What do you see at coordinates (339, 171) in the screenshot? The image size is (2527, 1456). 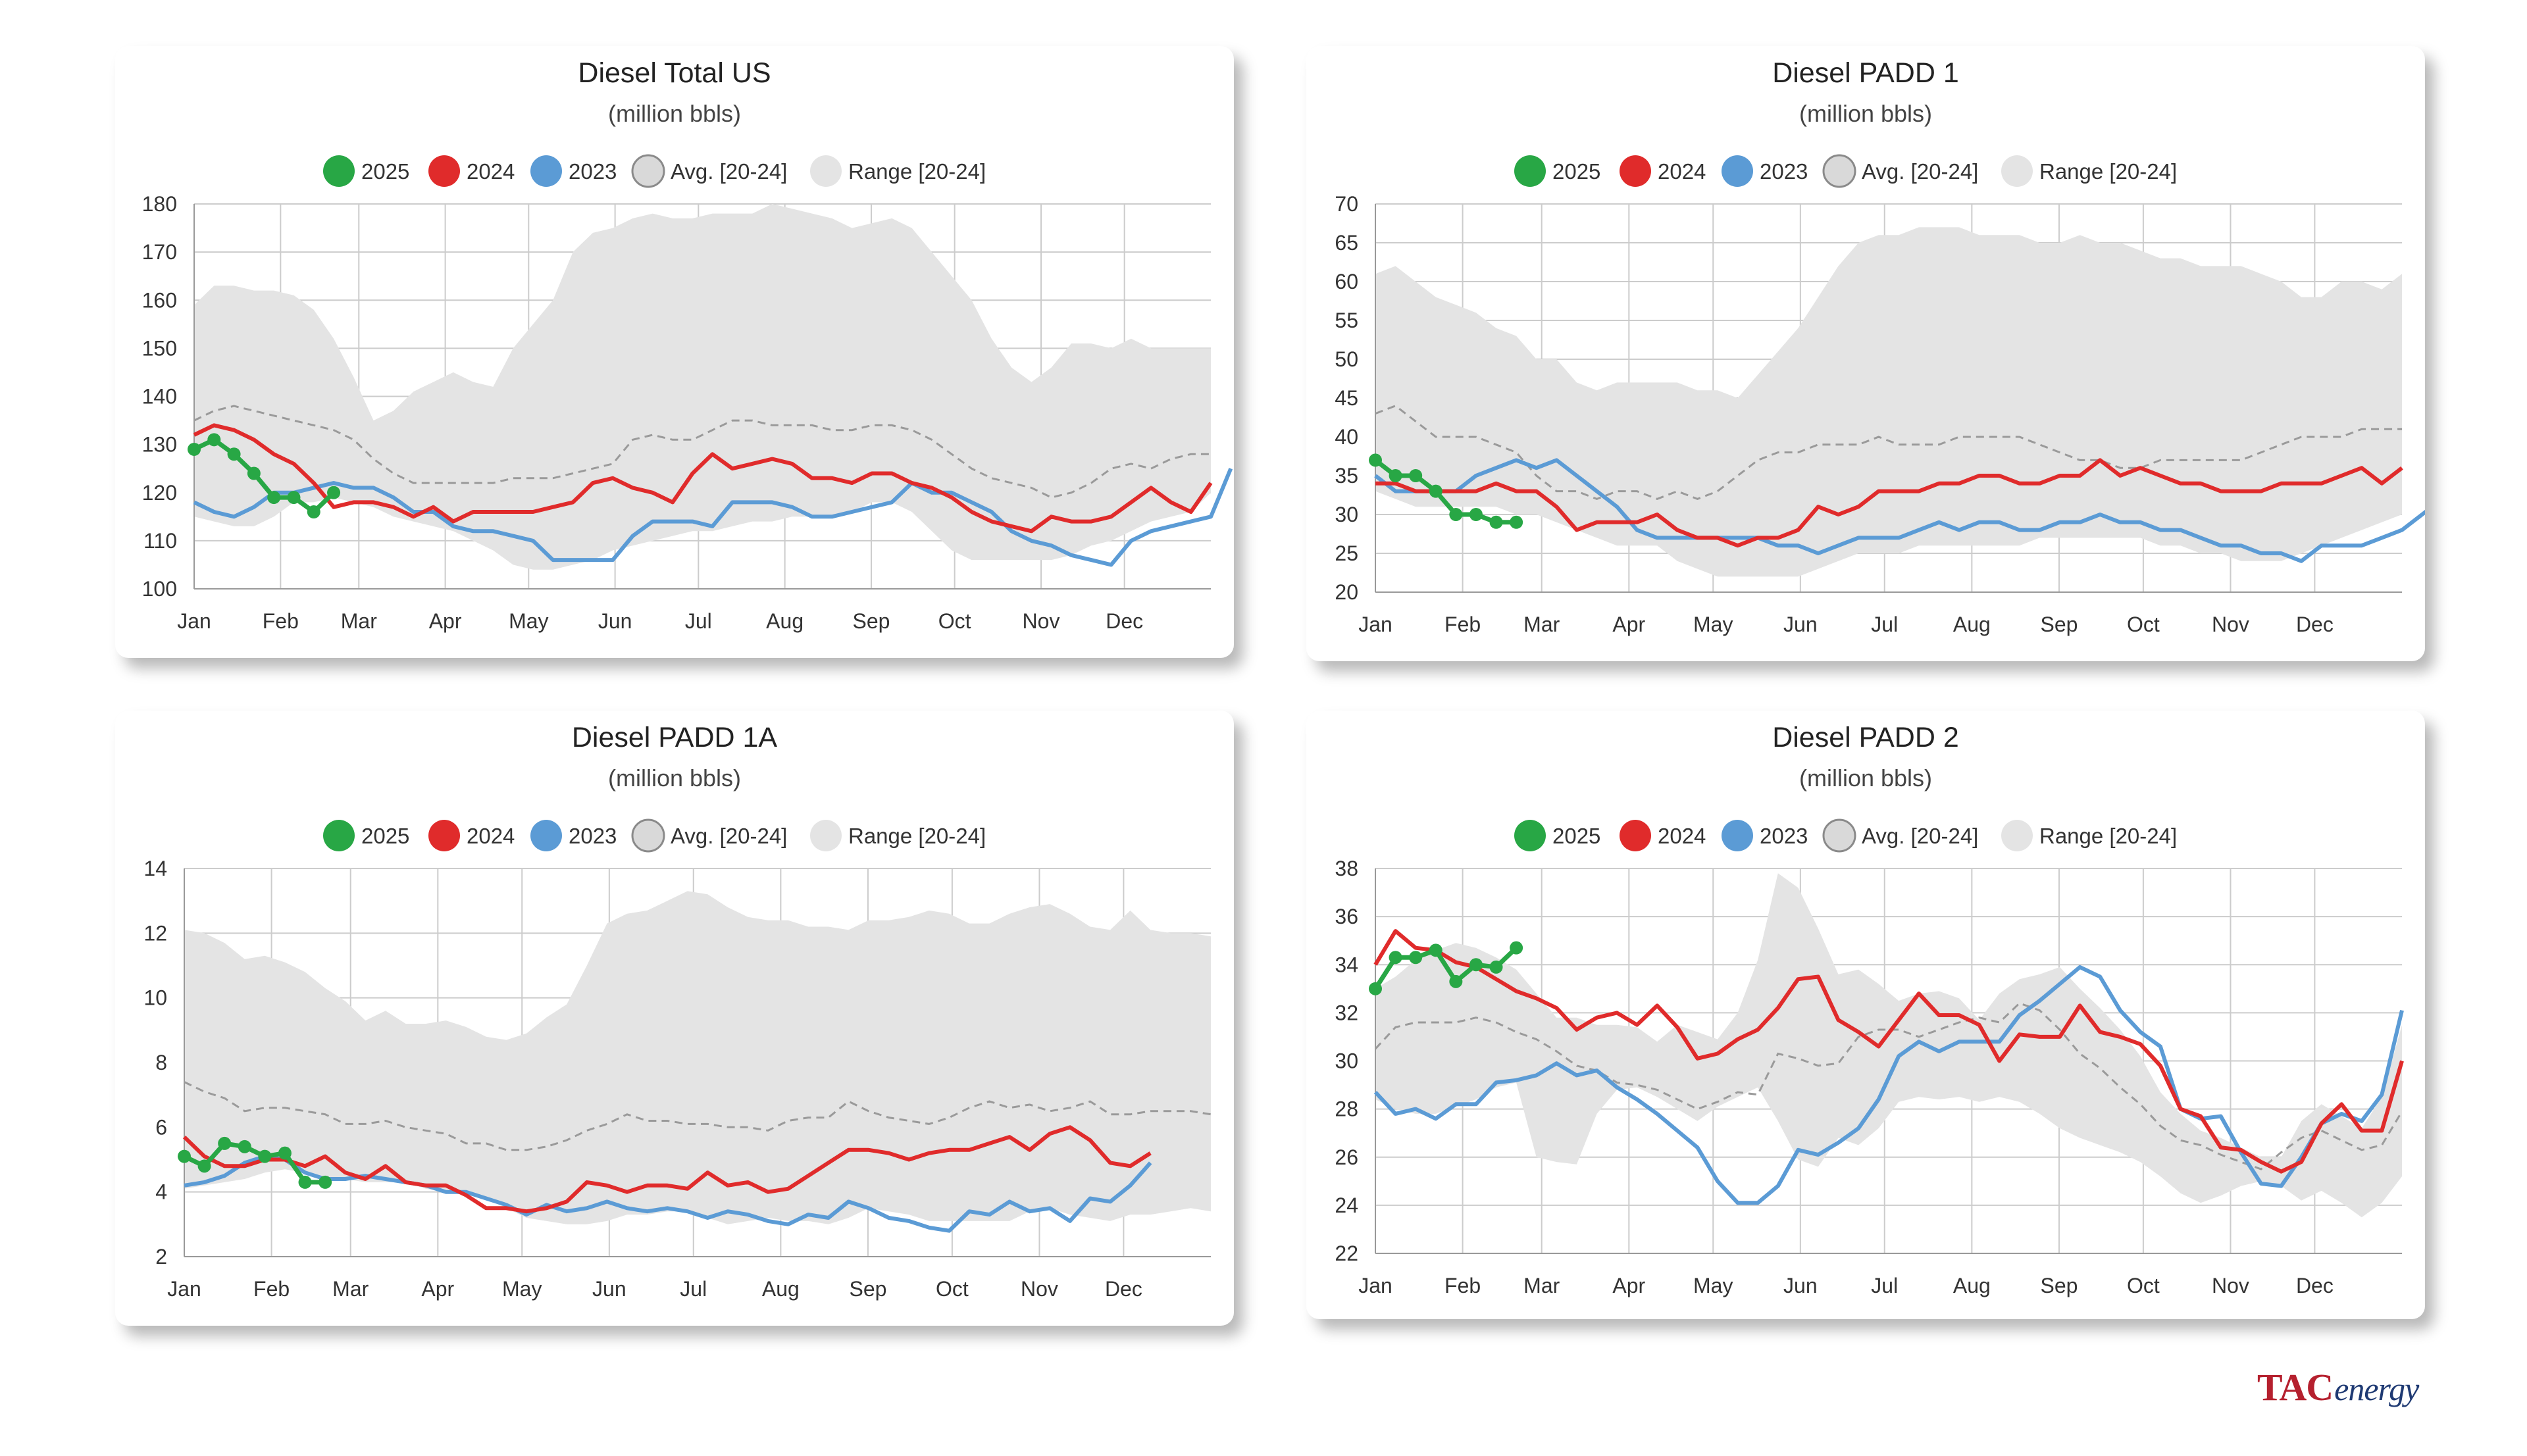 I see `legend-marker-s2025` at bounding box center [339, 171].